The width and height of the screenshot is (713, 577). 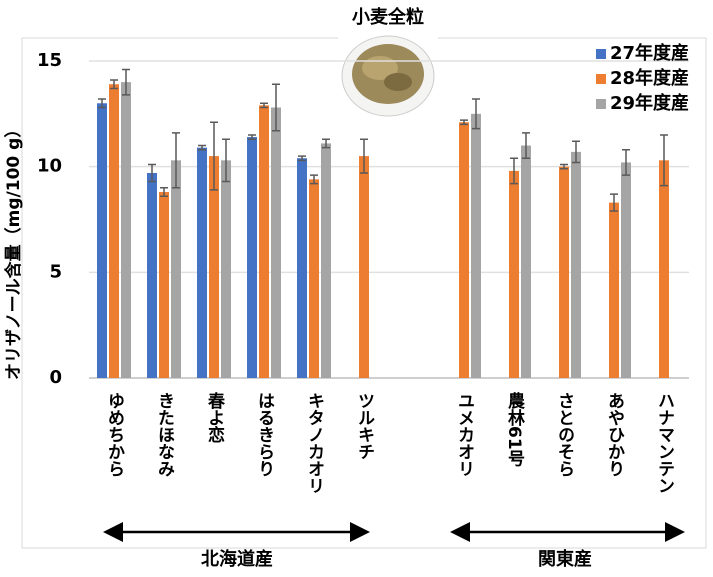 What do you see at coordinates (114, 434) in the screenshot?
I see `x-tick-label: ゆめちから` at bounding box center [114, 434].